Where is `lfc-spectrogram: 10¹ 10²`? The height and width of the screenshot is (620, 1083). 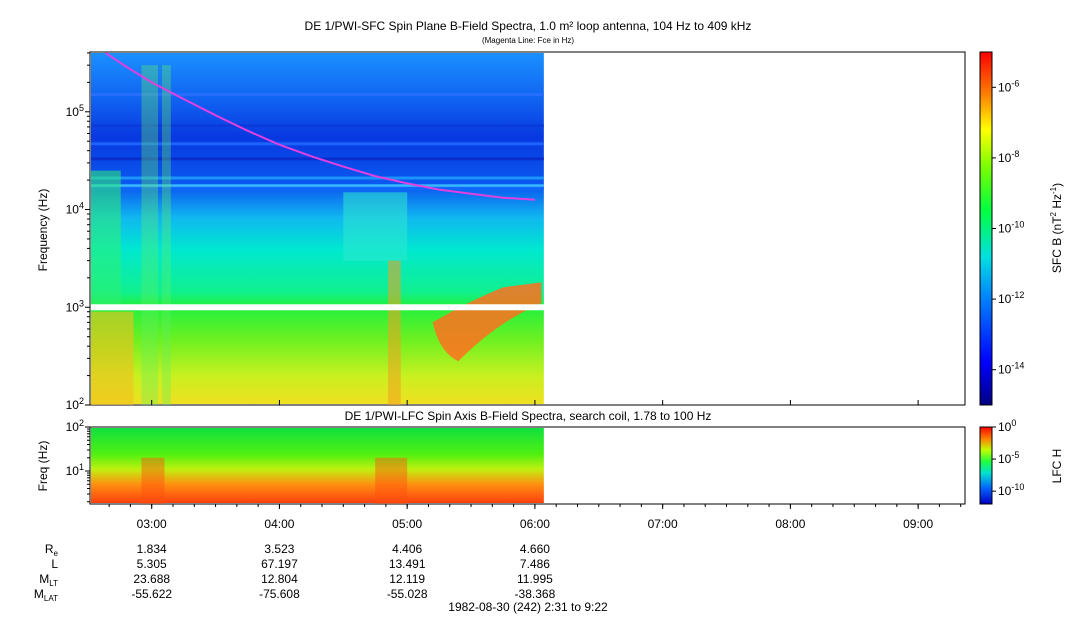
lfc-spectrogram: 10¹ 10² is located at coordinates (516, 461).